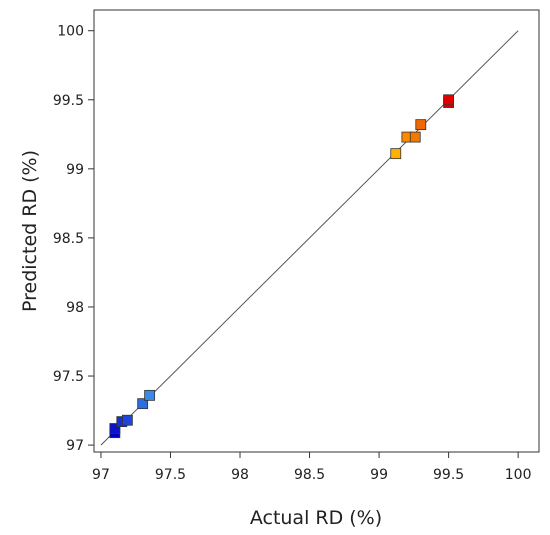 Image resolution: width=550 pixels, height=535 pixels. Describe the element at coordinates (448, 475) in the screenshot. I see `x-tick-label: 99.5` at that location.